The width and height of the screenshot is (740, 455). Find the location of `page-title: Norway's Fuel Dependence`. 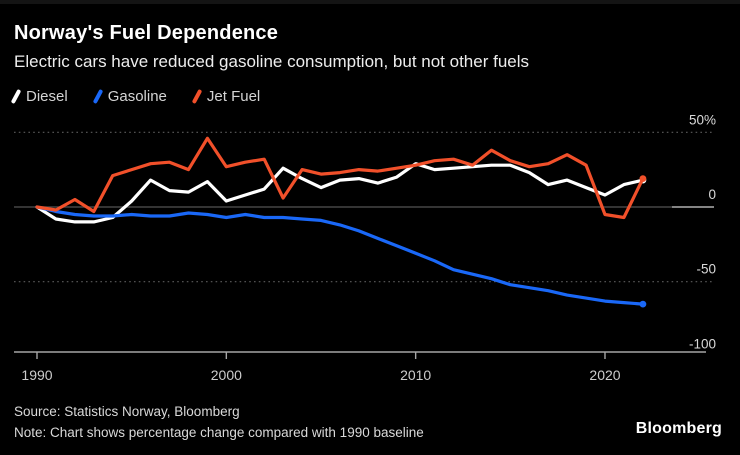

page-title: Norway's Fuel Dependence is located at coordinates (146, 33).